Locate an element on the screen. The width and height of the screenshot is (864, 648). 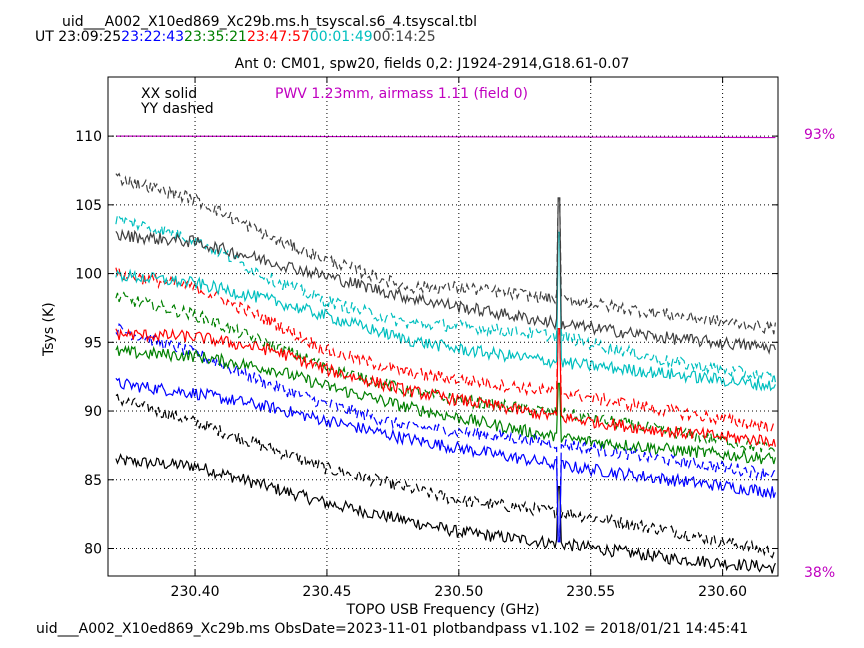
y-tick-label: 105 is located at coordinates (88, 206).